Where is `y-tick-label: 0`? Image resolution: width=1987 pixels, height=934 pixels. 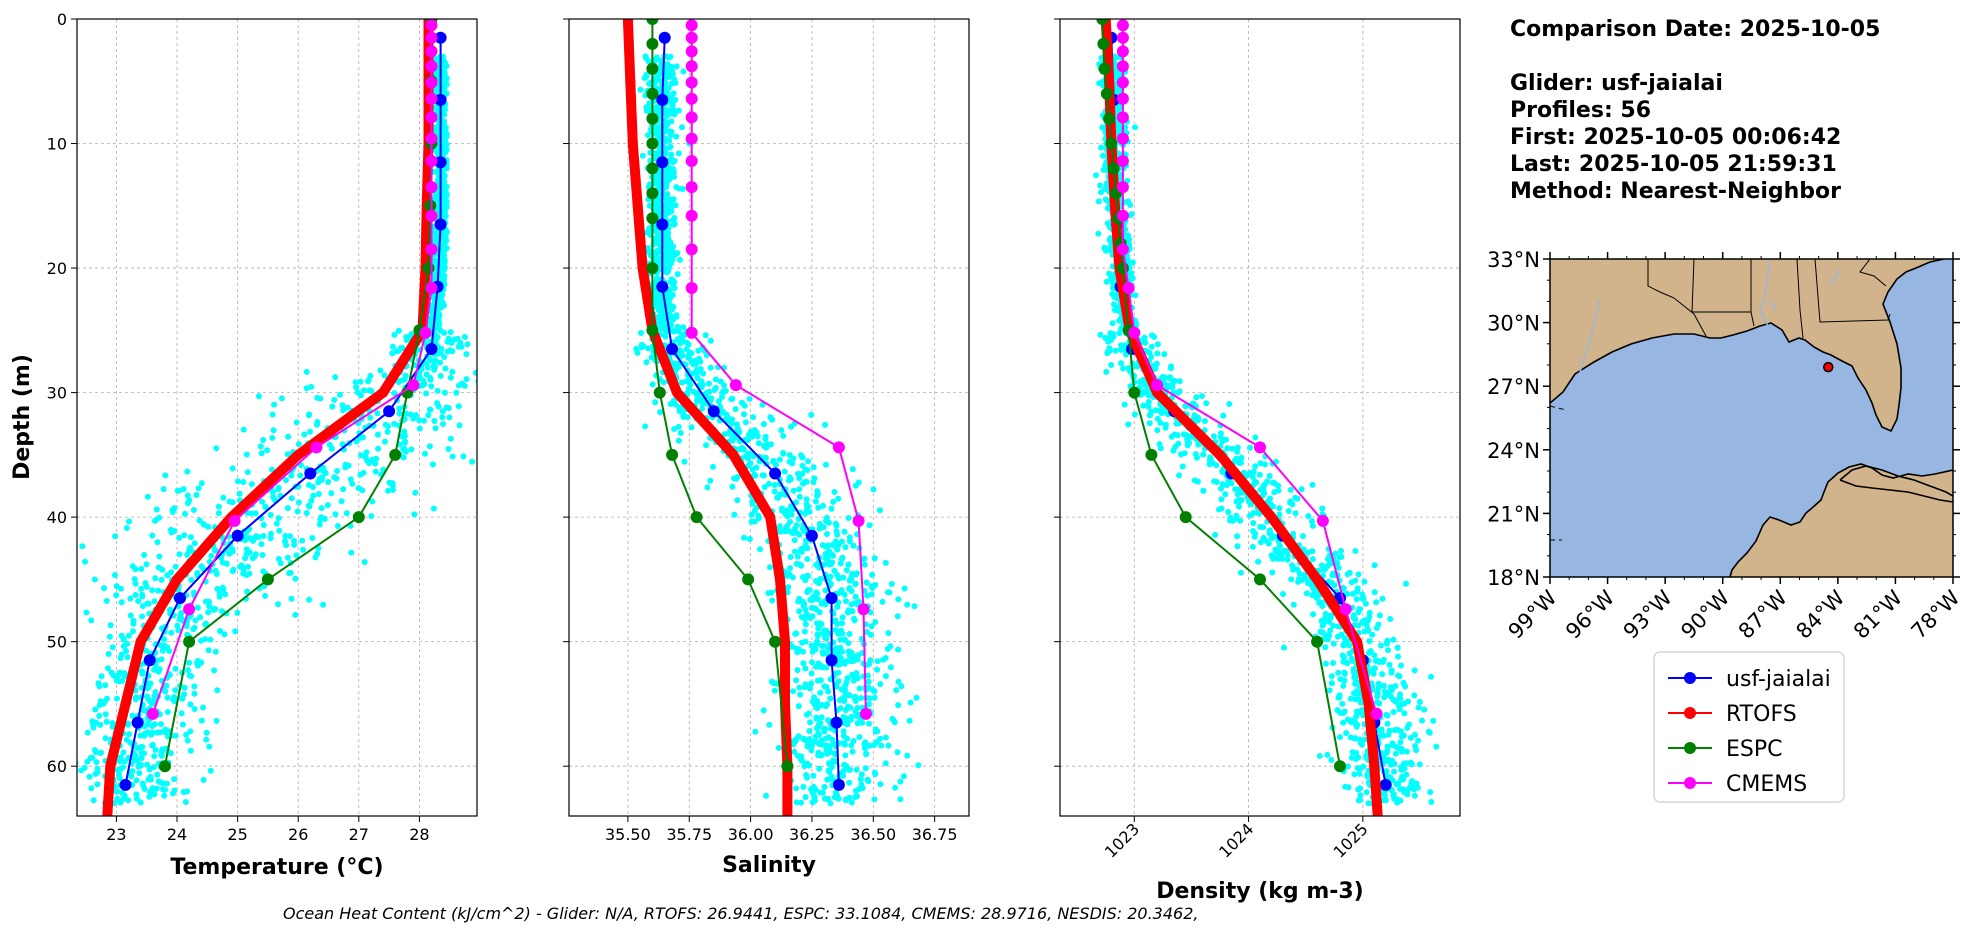
y-tick-label: 0 is located at coordinates (62, 19).